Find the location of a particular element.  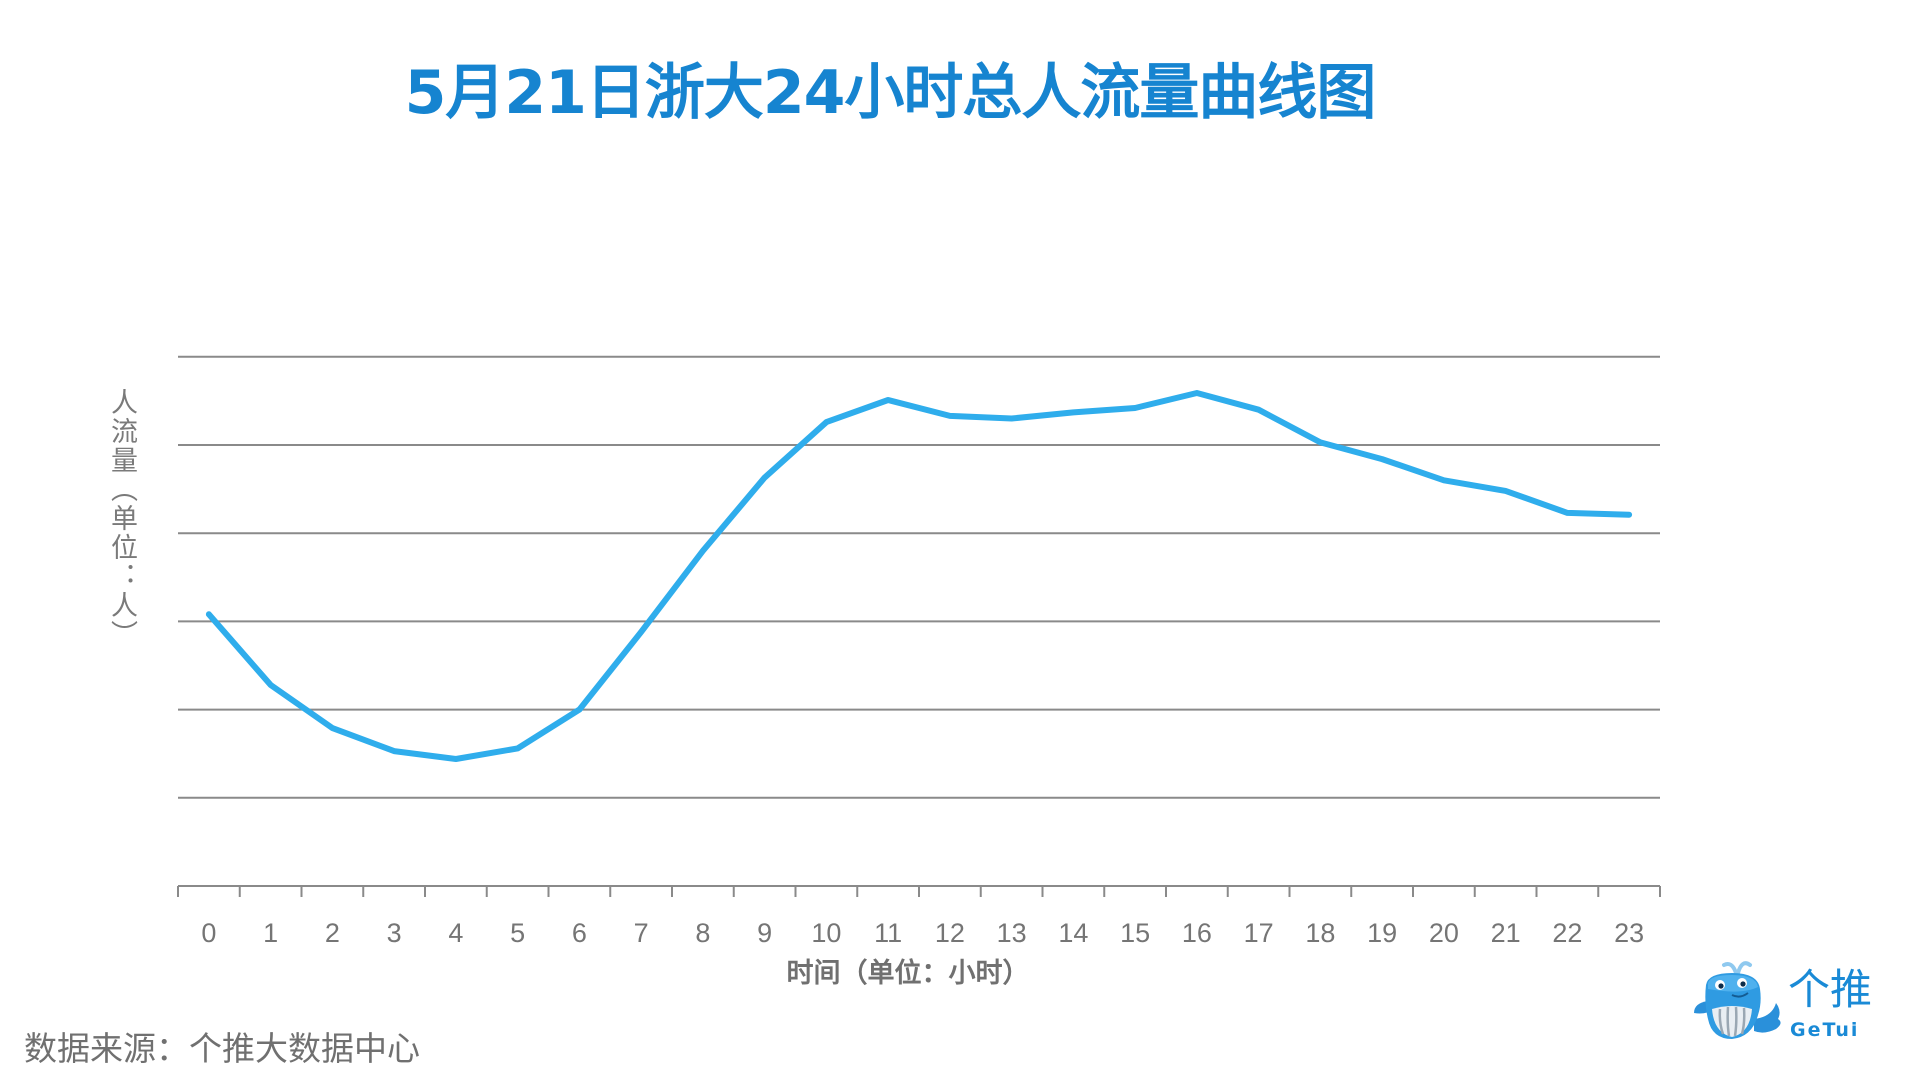

x-tick-label: 3 is located at coordinates (394, 933).